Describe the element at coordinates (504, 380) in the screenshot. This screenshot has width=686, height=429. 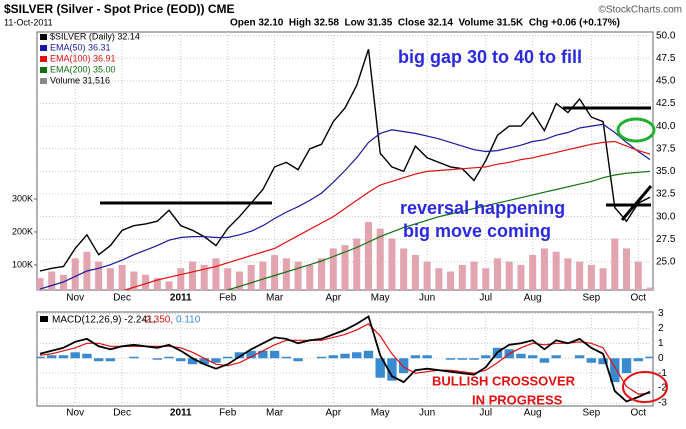
I see `annotation: BULLISH CROSSOVER` at that location.